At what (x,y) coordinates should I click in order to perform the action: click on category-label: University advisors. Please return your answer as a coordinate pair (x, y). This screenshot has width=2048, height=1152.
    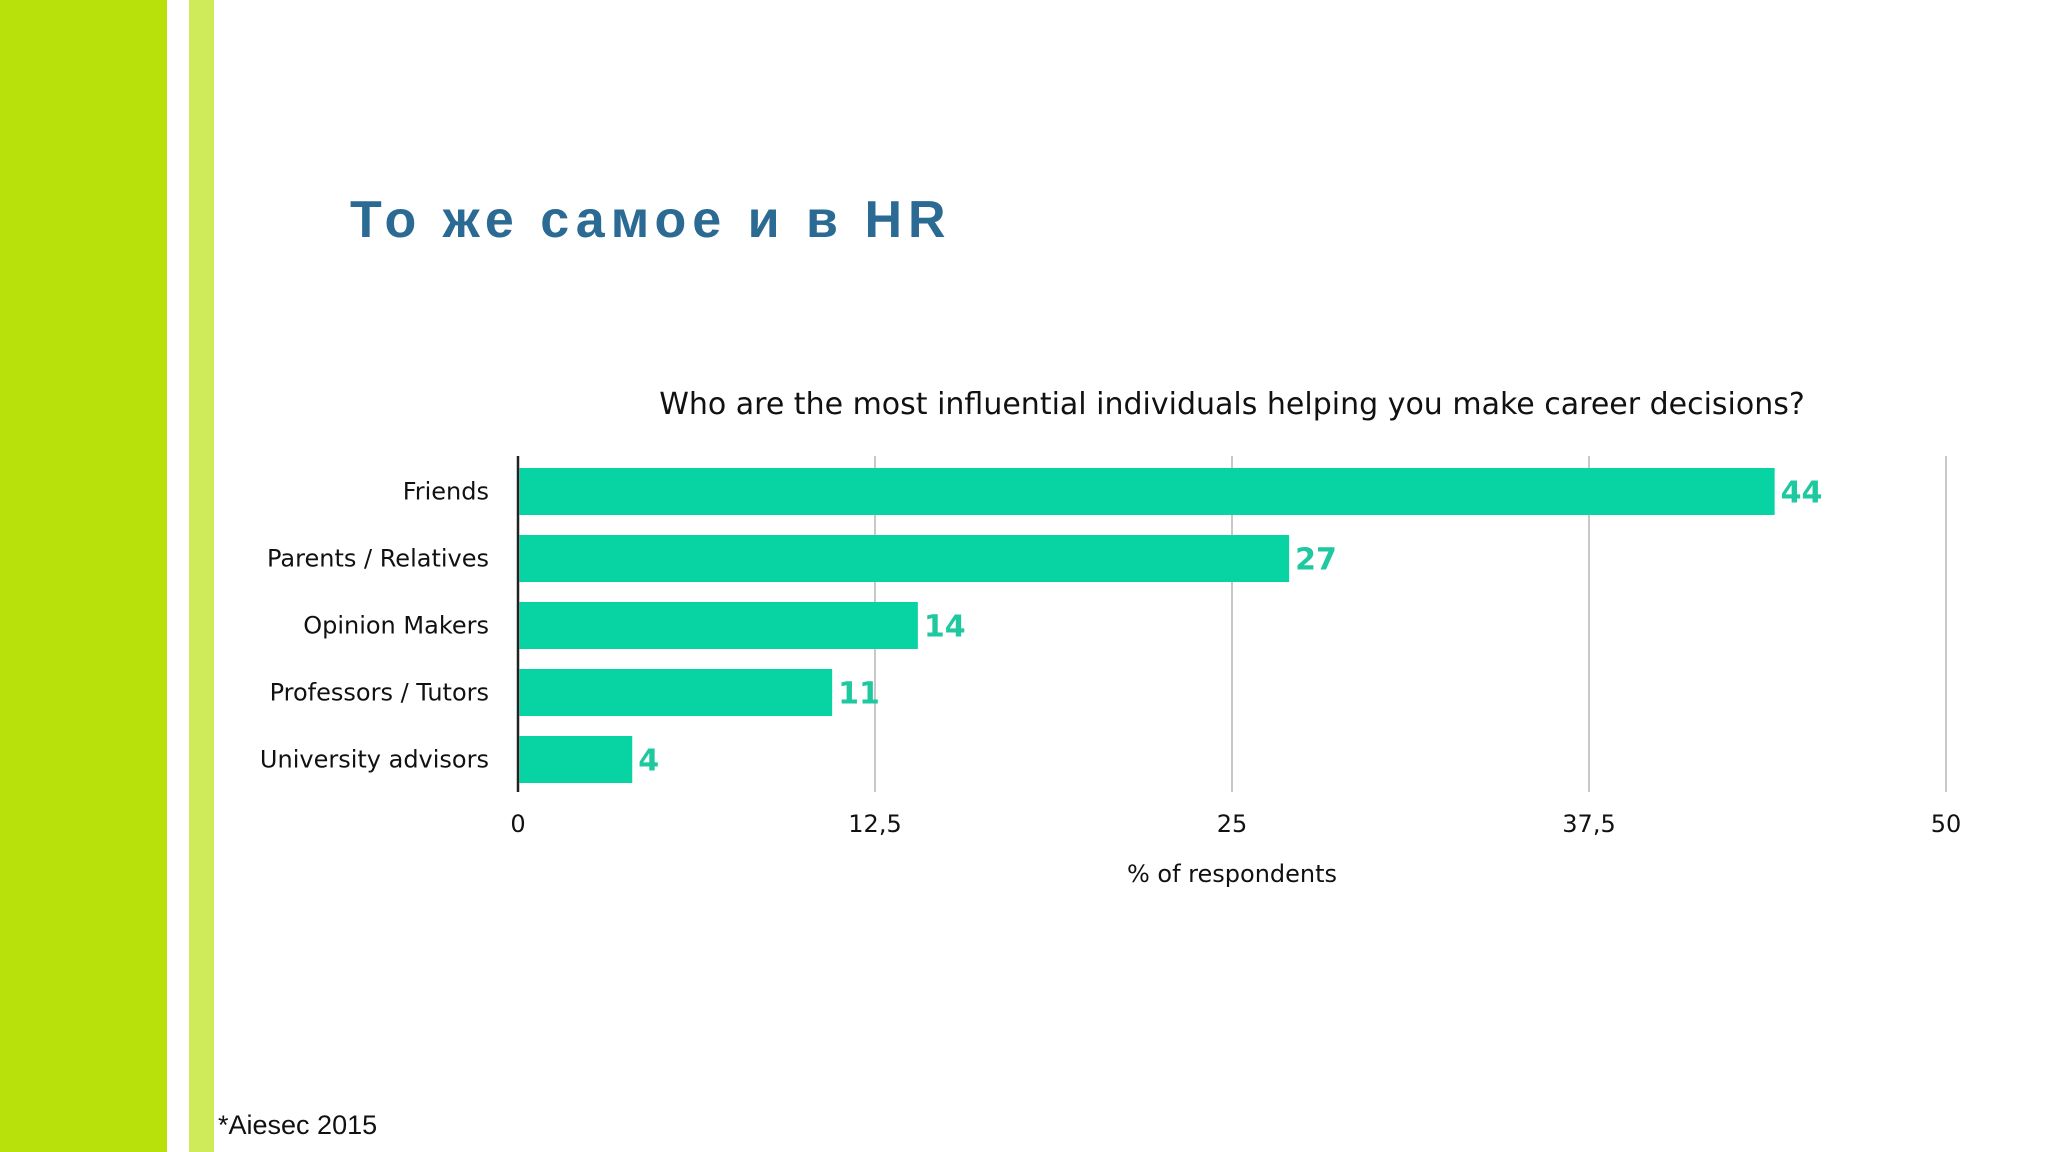
    Looking at the image, I should click on (374, 760).